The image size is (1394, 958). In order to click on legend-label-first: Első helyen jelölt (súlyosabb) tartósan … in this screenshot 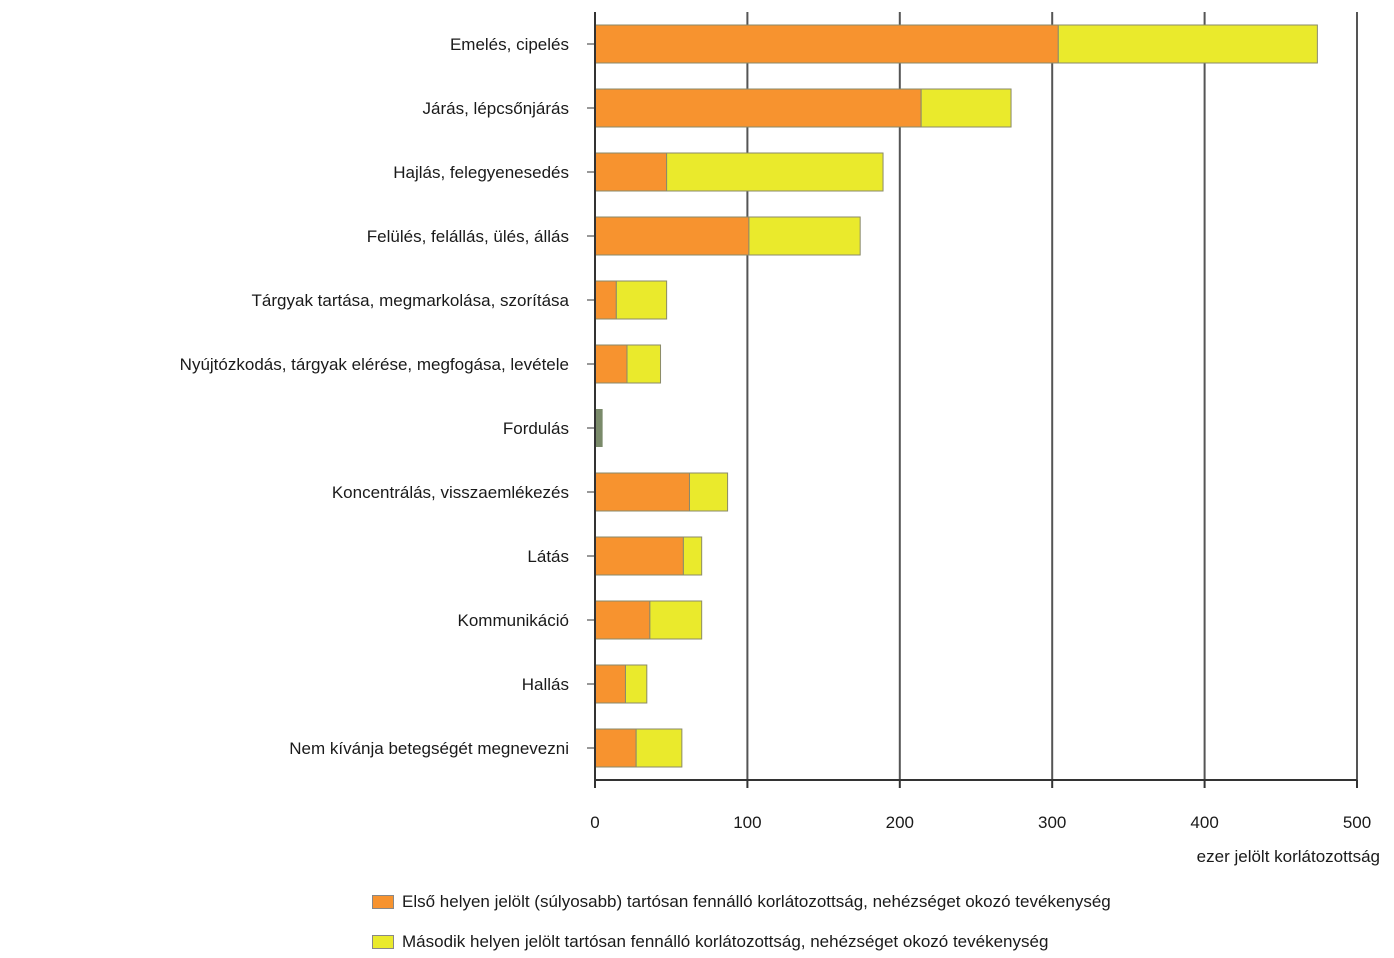, I will do `click(756, 901)`.